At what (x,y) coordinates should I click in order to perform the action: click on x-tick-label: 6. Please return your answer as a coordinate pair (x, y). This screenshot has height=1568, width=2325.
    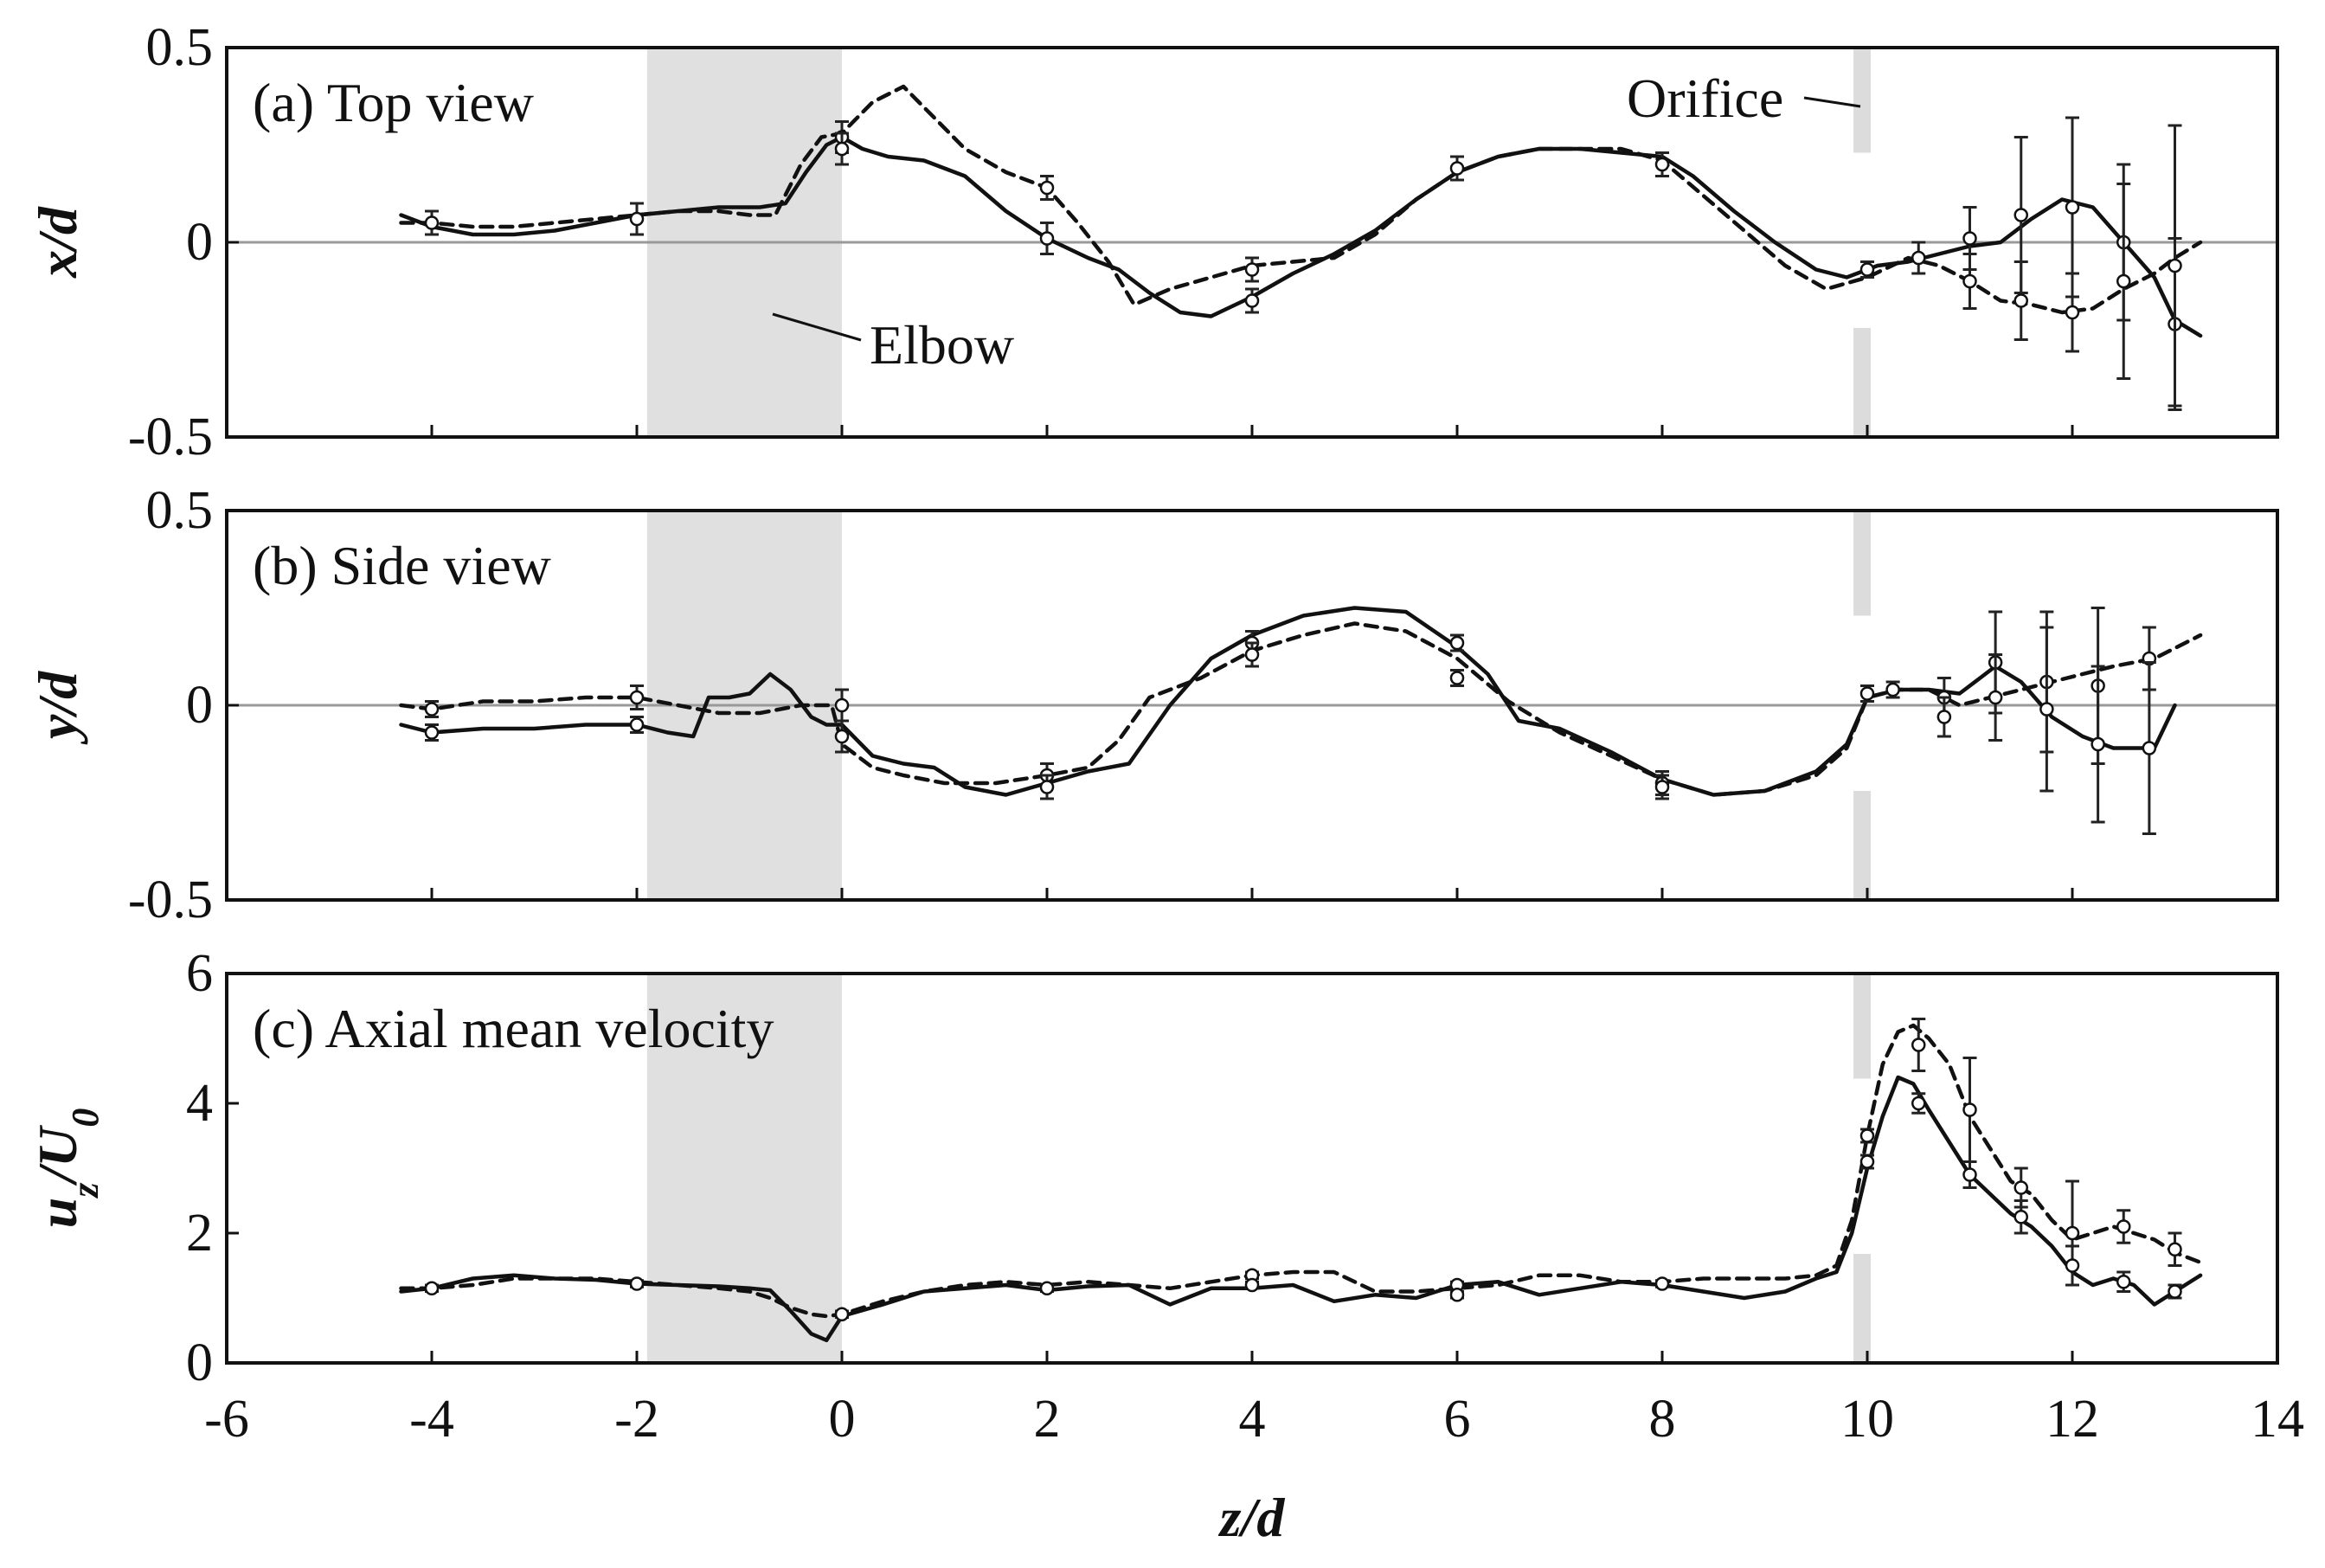
    Looking at the image, I should click on (1457, 1419).